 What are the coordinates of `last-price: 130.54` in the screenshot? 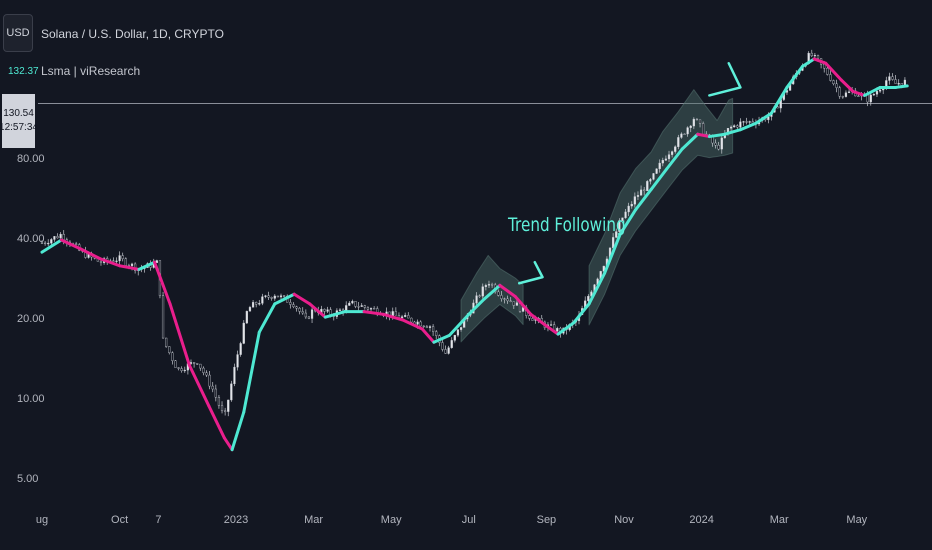 It's located at (18, 113).